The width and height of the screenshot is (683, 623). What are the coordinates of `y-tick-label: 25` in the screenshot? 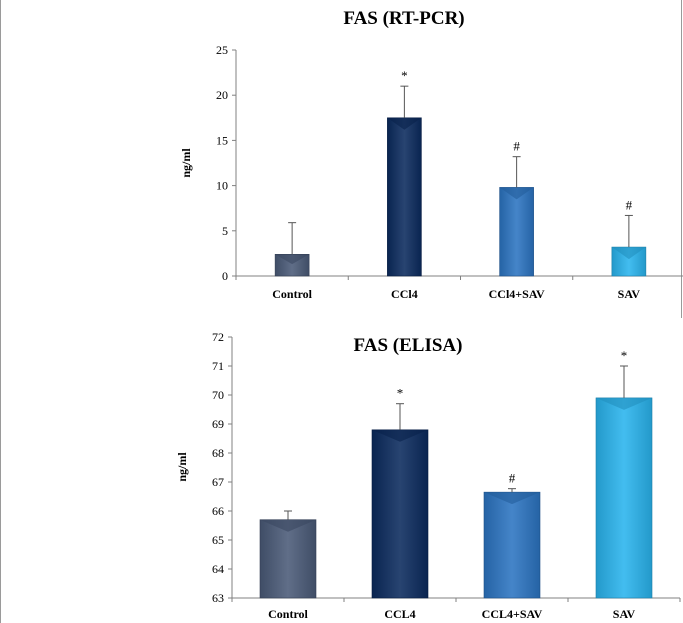 It's located at (222, 50).